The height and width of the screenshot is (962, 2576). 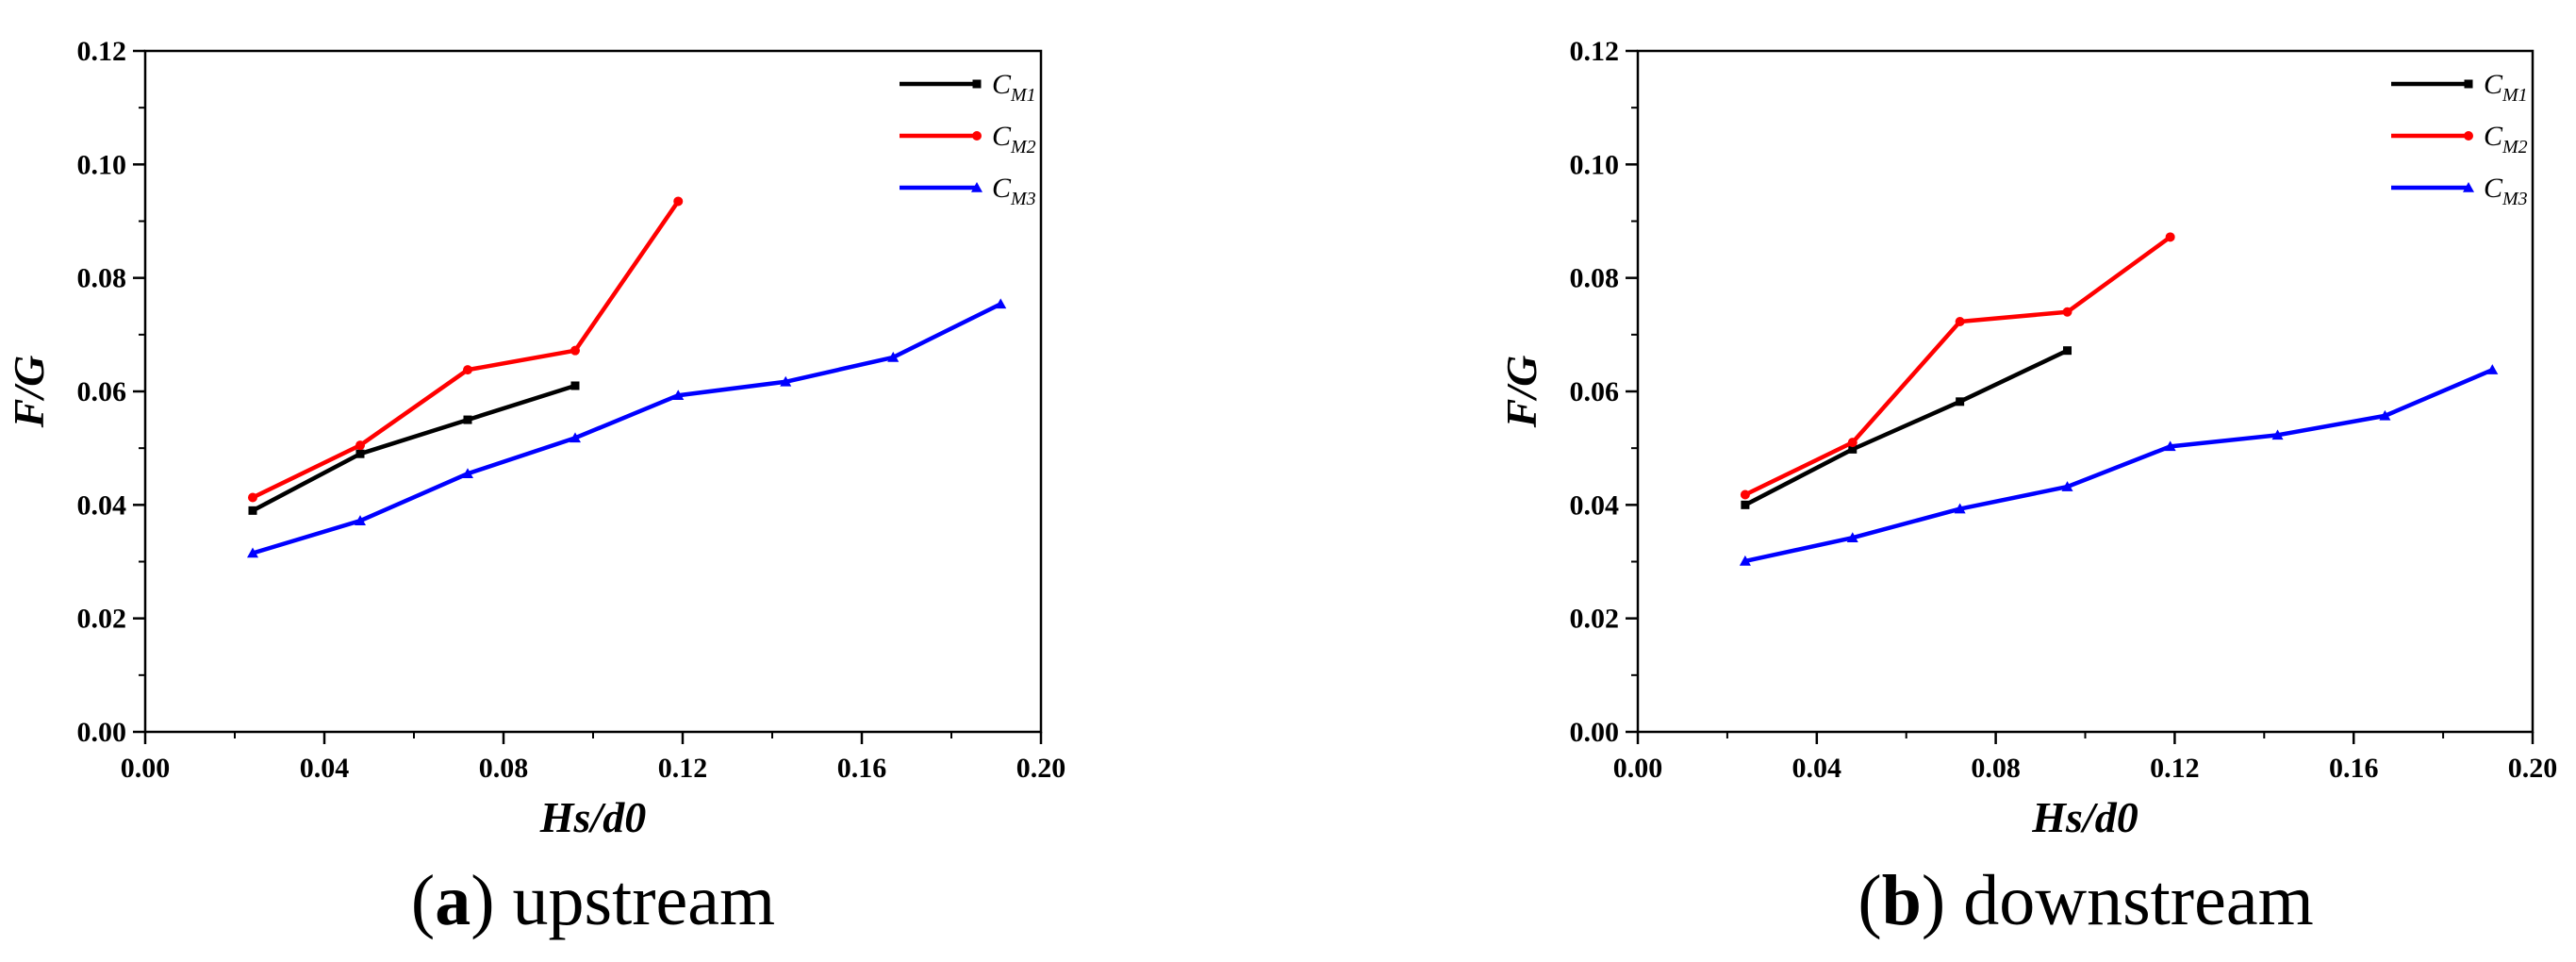 What do you see at coordinates (644, 900) in the screenshot?
I see `caption-text: upstream` at bounding box center [644, 900].